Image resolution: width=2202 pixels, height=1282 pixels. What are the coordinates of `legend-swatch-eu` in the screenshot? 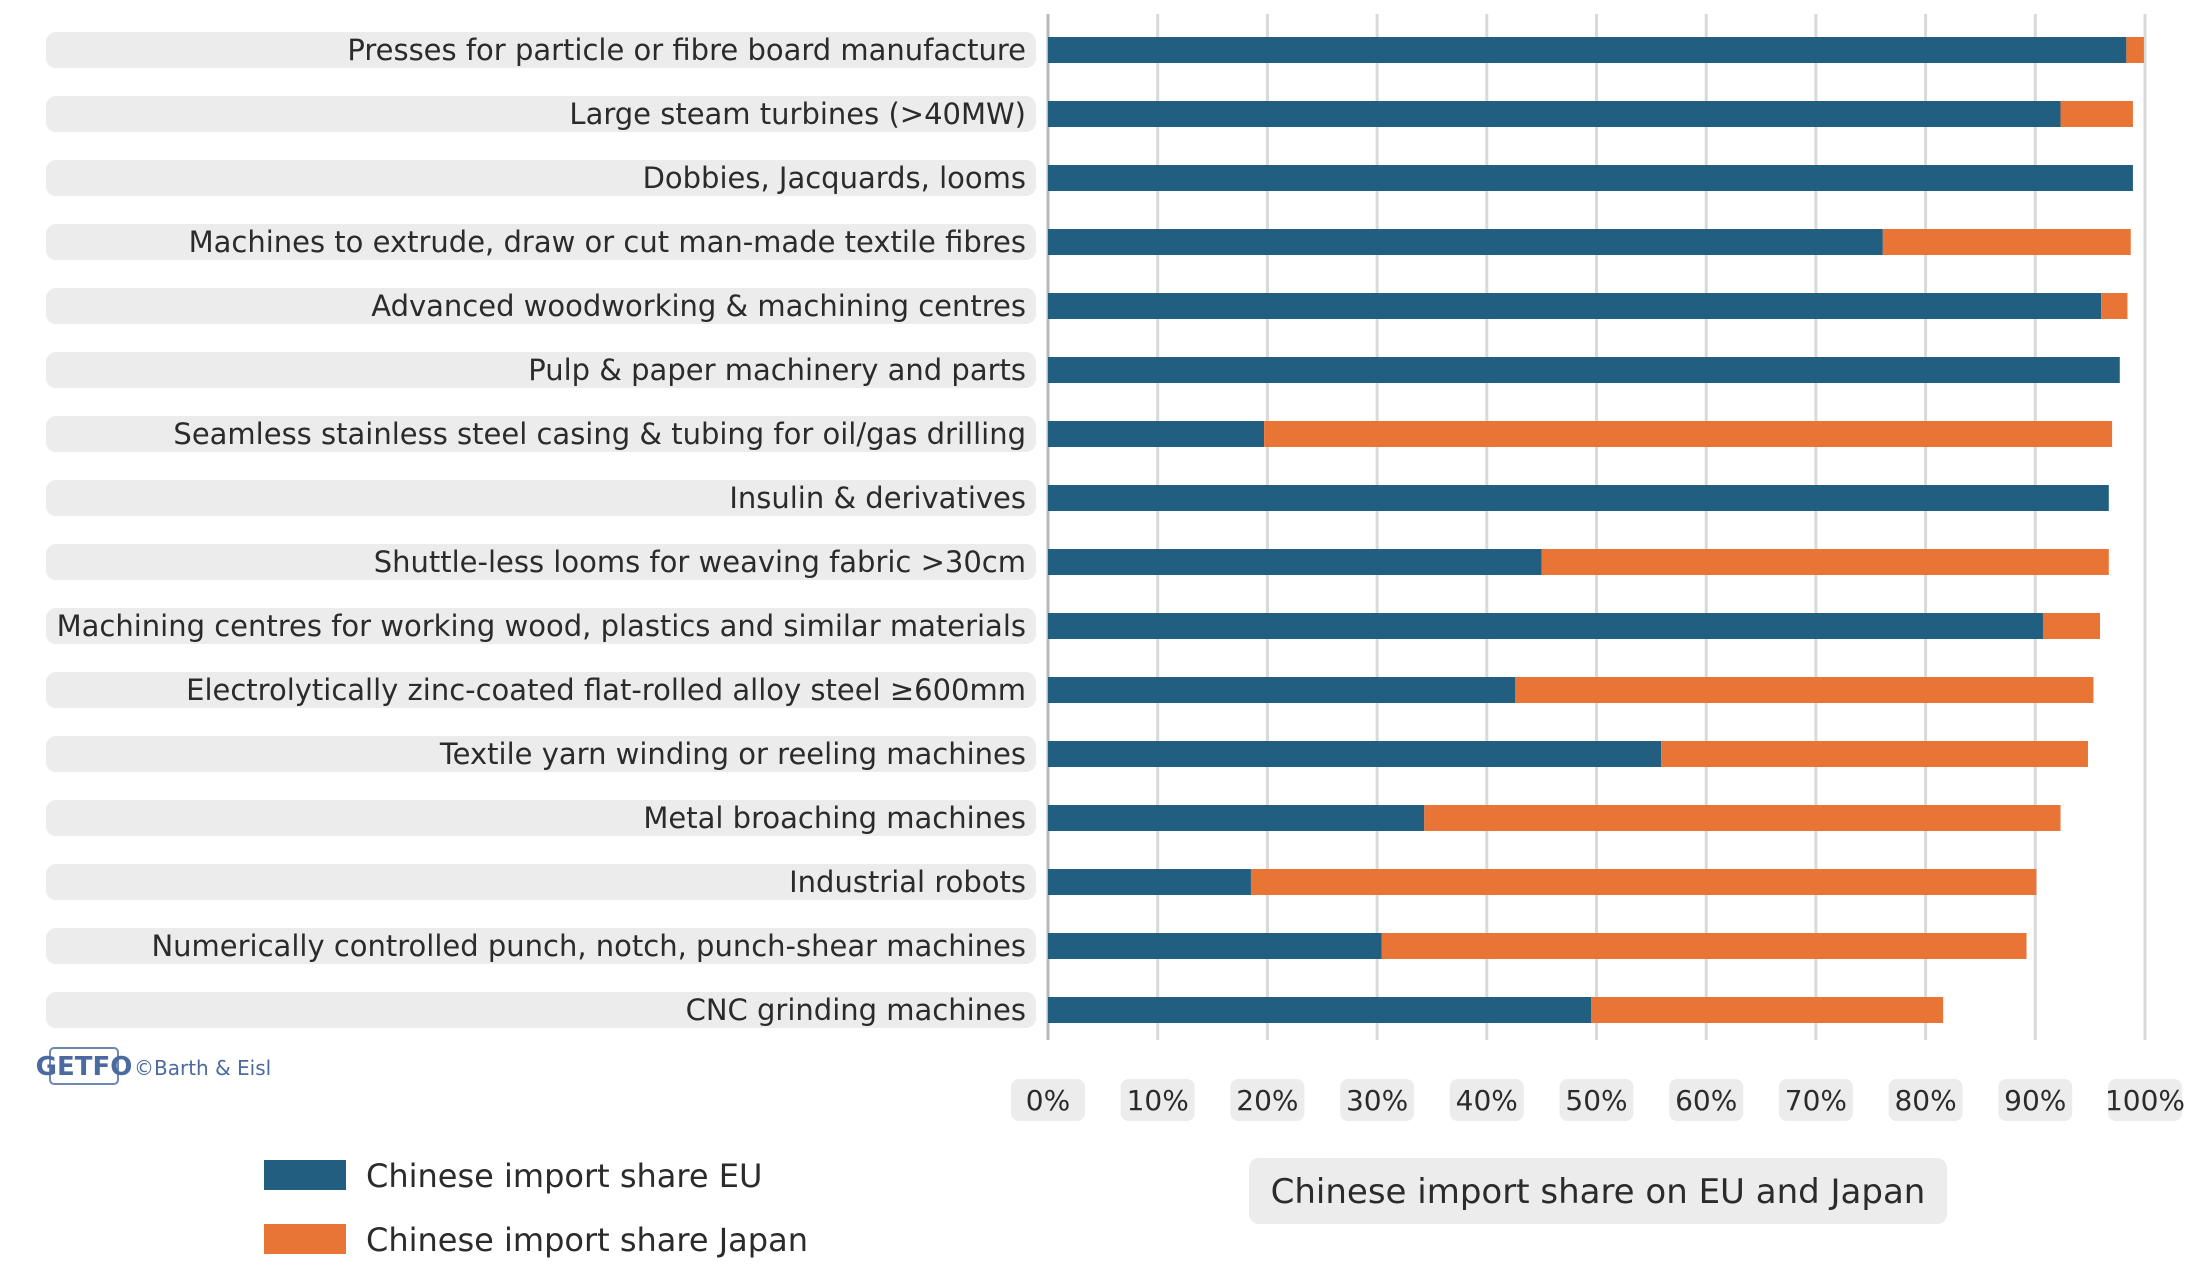 It's located at (305, 1175).